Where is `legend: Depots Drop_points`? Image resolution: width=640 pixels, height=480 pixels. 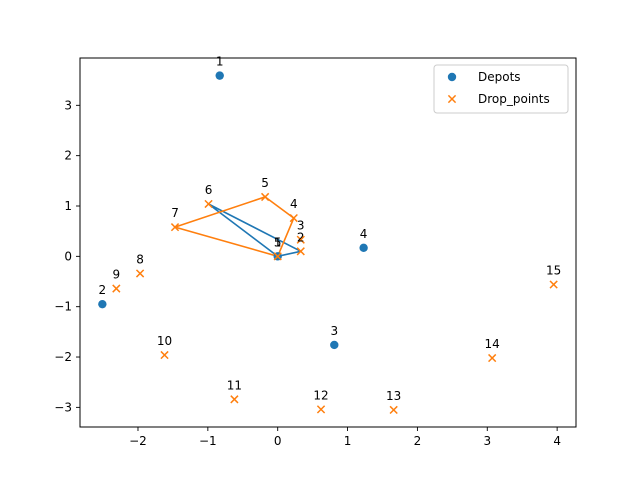
legend: Depots Drop_points is located at coordinates (501, 89).